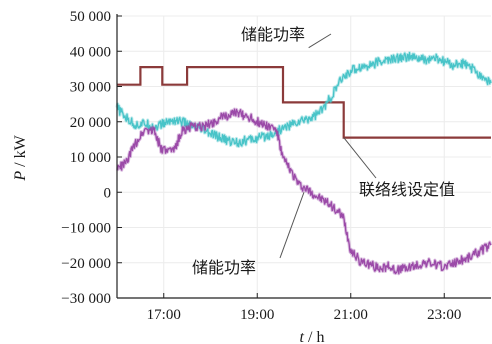  I want to click on y-tick-label: 10 000, so click(90, 158).